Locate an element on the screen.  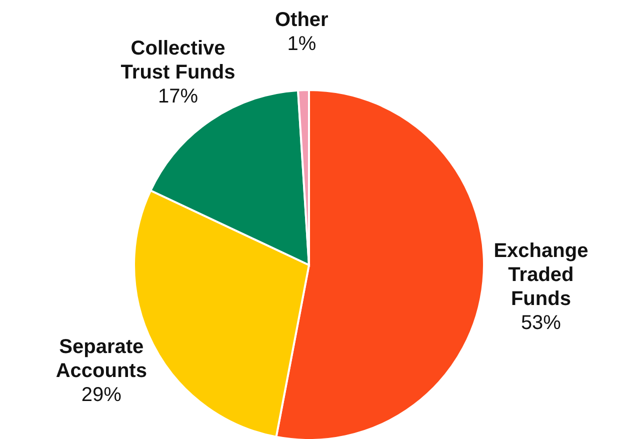
data-label: 1% is located at coordinates (301, 44).